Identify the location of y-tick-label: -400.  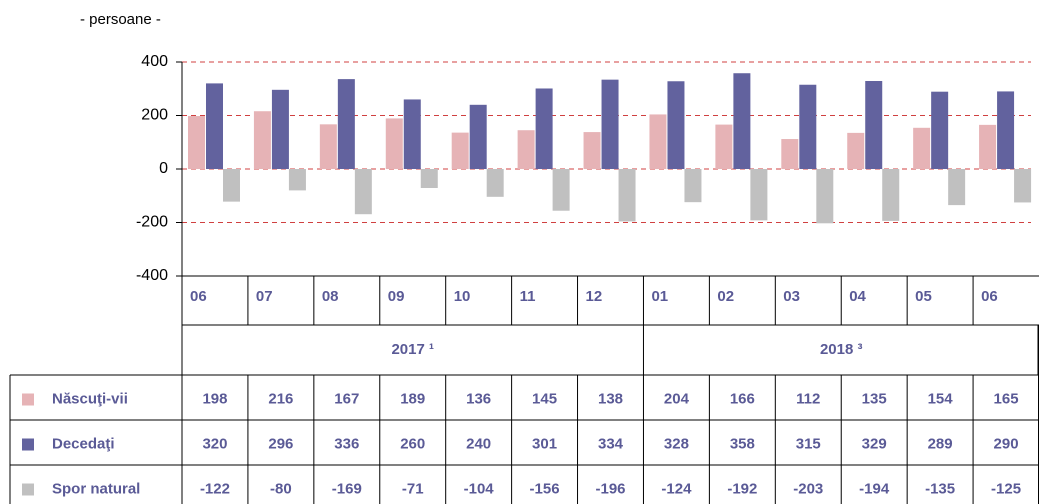
(152, 275).